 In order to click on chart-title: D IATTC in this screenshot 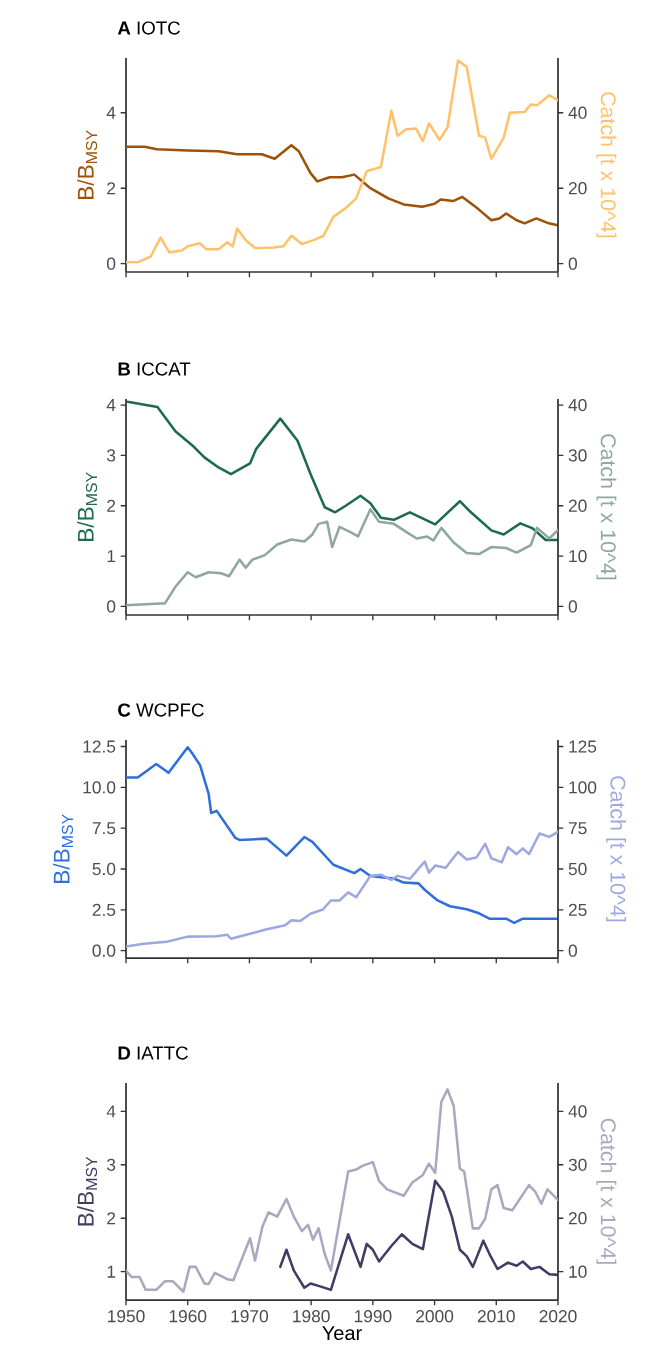, I will do `click(153, 1053)`.